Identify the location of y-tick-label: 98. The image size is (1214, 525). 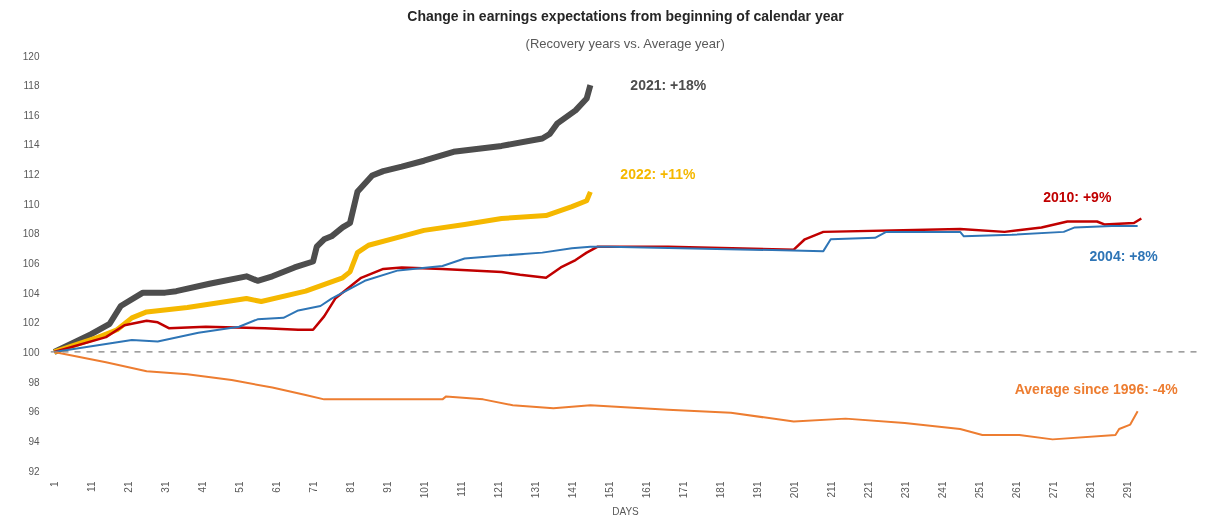
(34, 382).